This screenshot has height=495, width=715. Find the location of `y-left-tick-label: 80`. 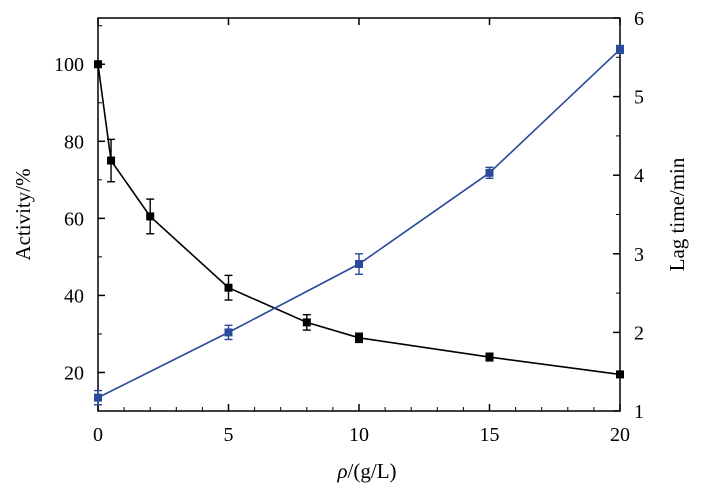

y-left-tick-label: 80 is located at coordinates (74, 142).